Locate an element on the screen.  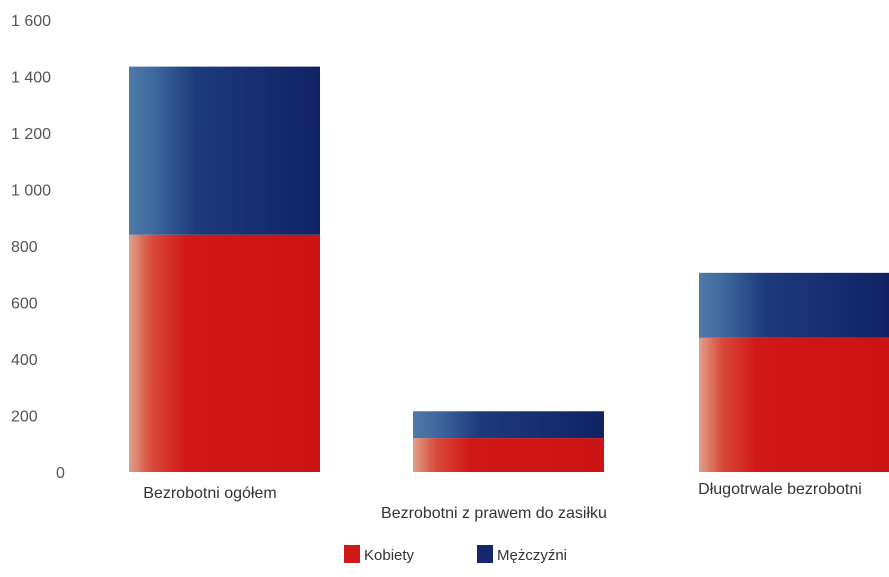
category-label: Bezrobotni z prawem do zasiłku is located at coordinates (494, 513).